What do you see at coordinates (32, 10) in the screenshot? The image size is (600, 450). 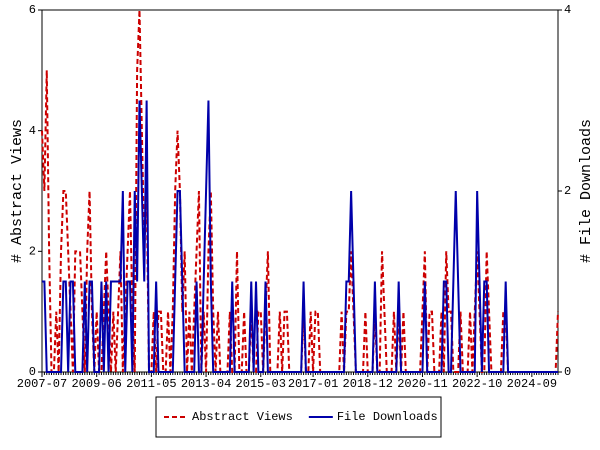 I see `y-tick-label: 6` at bounding box center [32, 10].